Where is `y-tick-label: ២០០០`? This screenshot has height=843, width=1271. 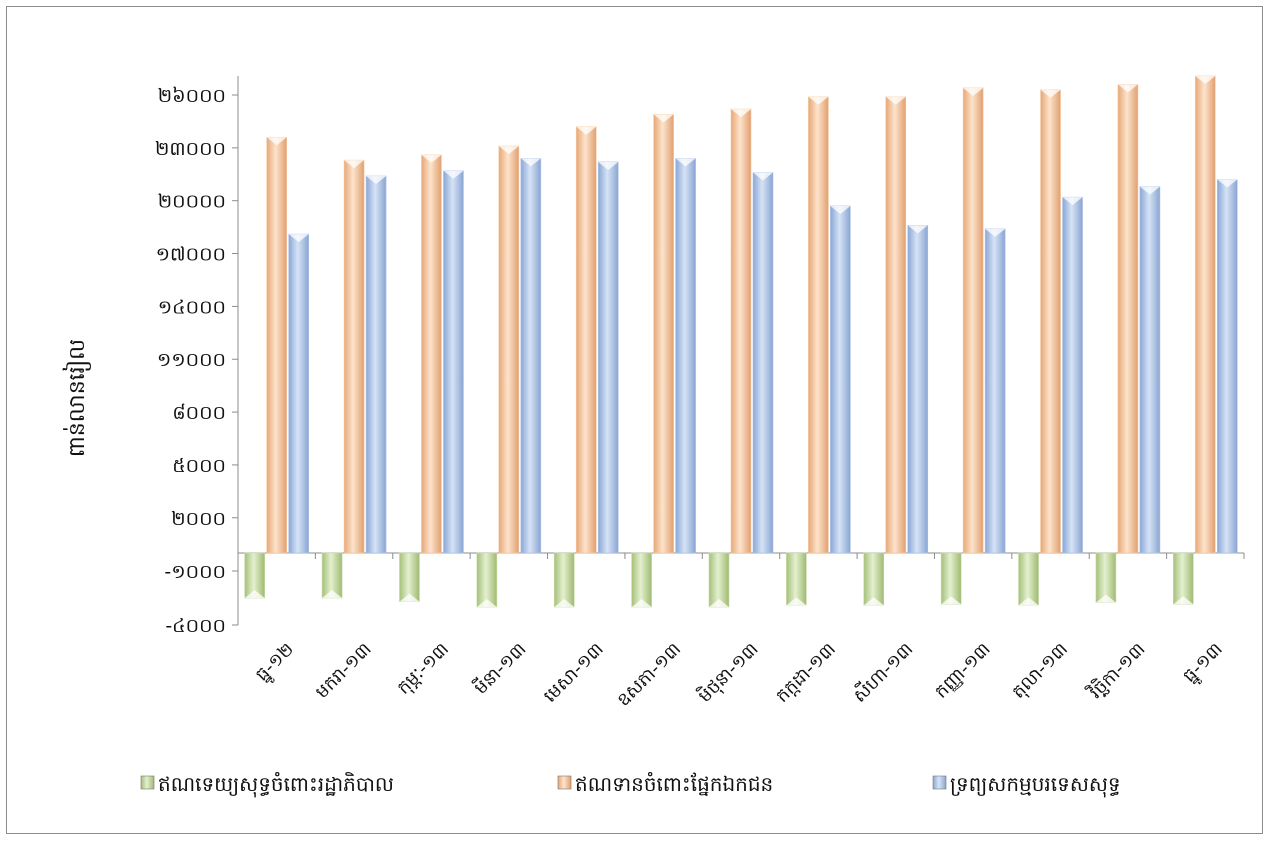 y-tick-label: ២០០០ is located at coordinates (198, 519).